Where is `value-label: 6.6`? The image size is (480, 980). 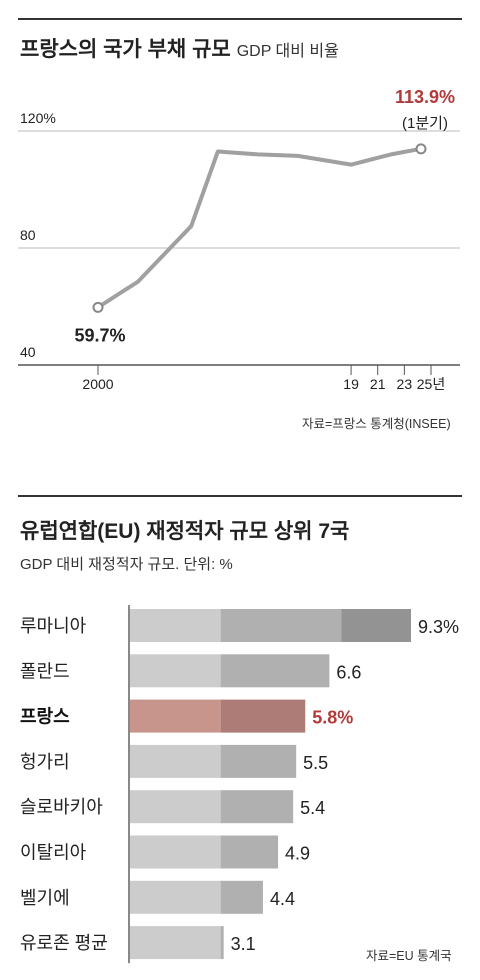
value-label: 6.6 is located at coordinates (348, 672).